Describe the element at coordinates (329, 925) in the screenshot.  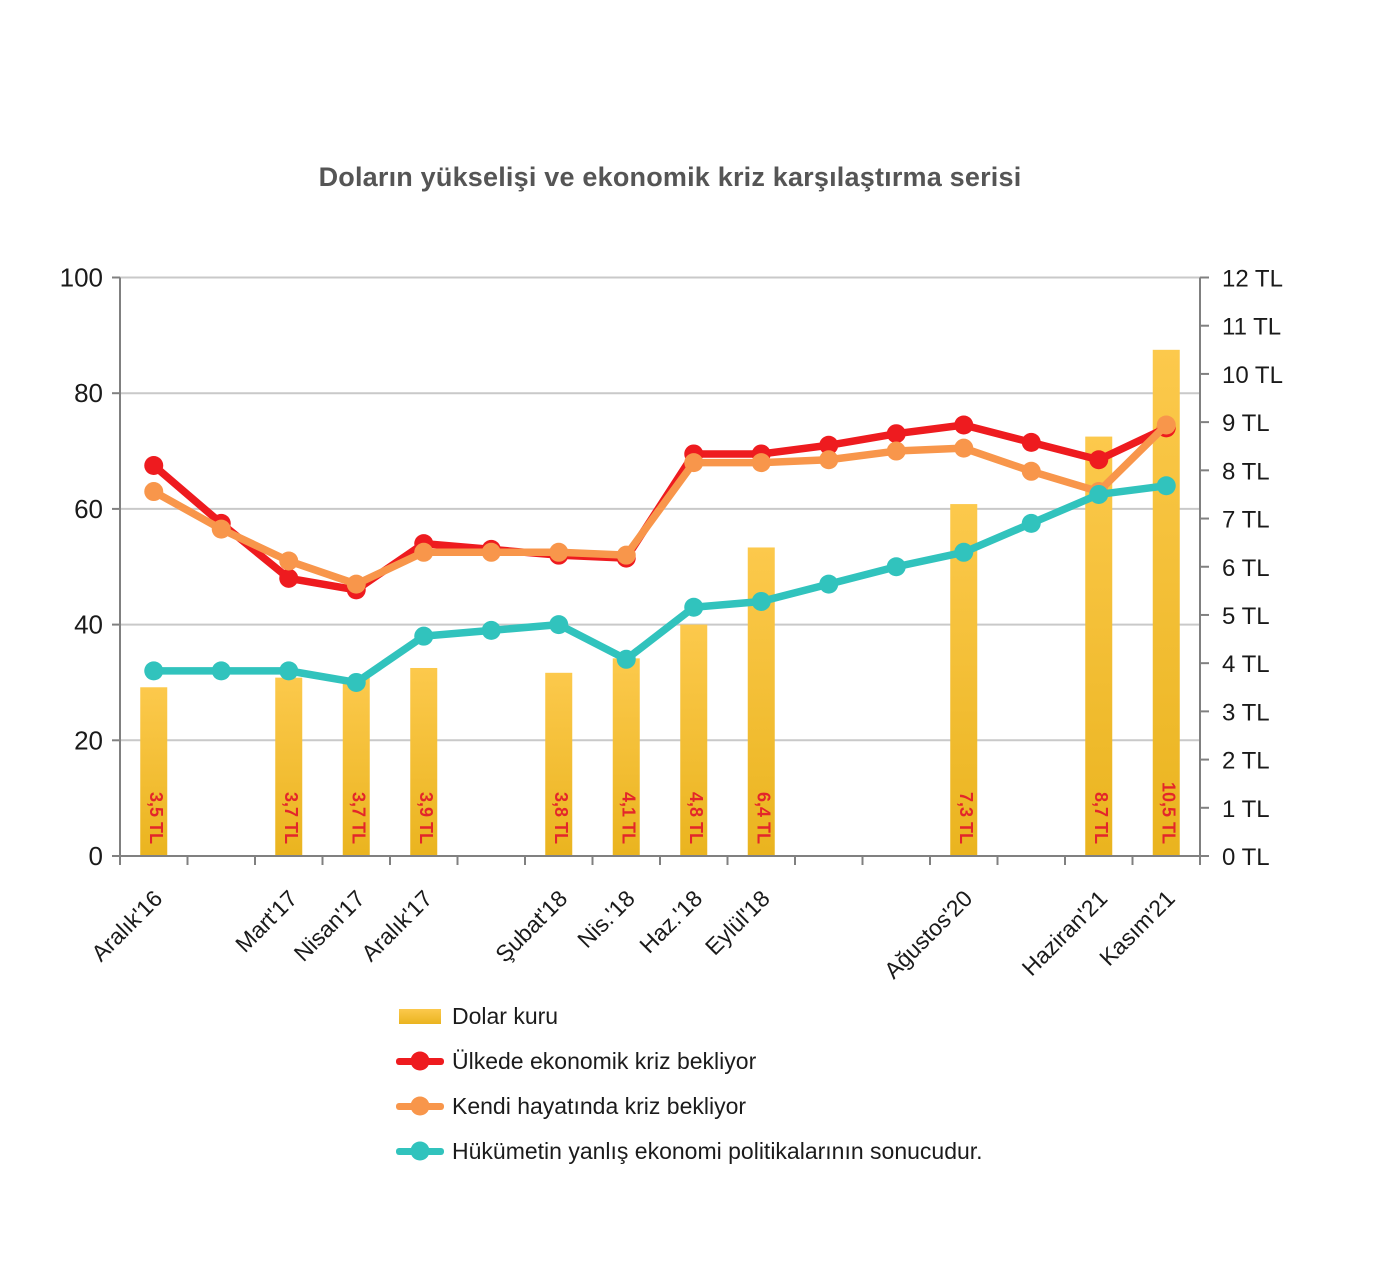
I see `x-axis-label-Nisan'17: Nisan'17` at that location.